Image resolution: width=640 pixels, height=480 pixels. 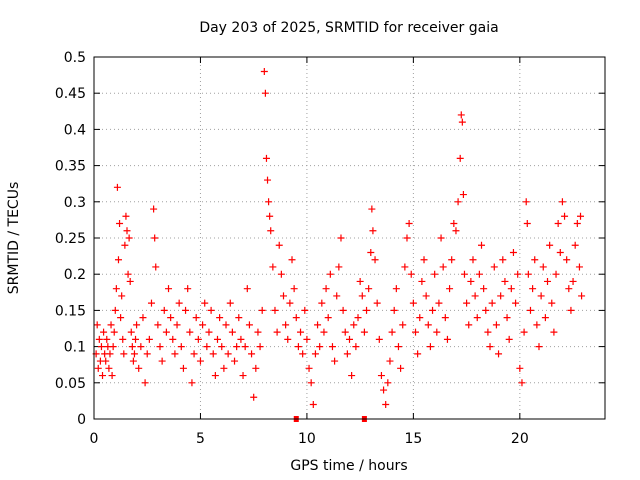 What do you see at coordinates (75, 348) in the screenshot?
I see `y-tick-label: 0.1` at bounding box center [75, 348].